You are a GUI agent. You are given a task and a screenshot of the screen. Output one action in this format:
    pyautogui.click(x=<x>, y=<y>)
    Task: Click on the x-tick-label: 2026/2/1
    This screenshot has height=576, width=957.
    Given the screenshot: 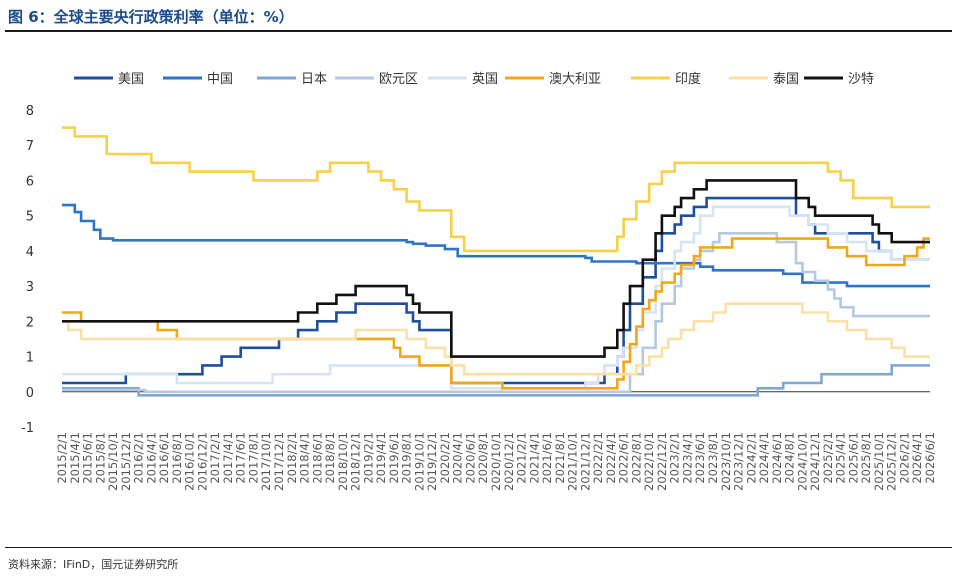 What is the action you would take?
    pyautogui.click(x=904, y=458)
    